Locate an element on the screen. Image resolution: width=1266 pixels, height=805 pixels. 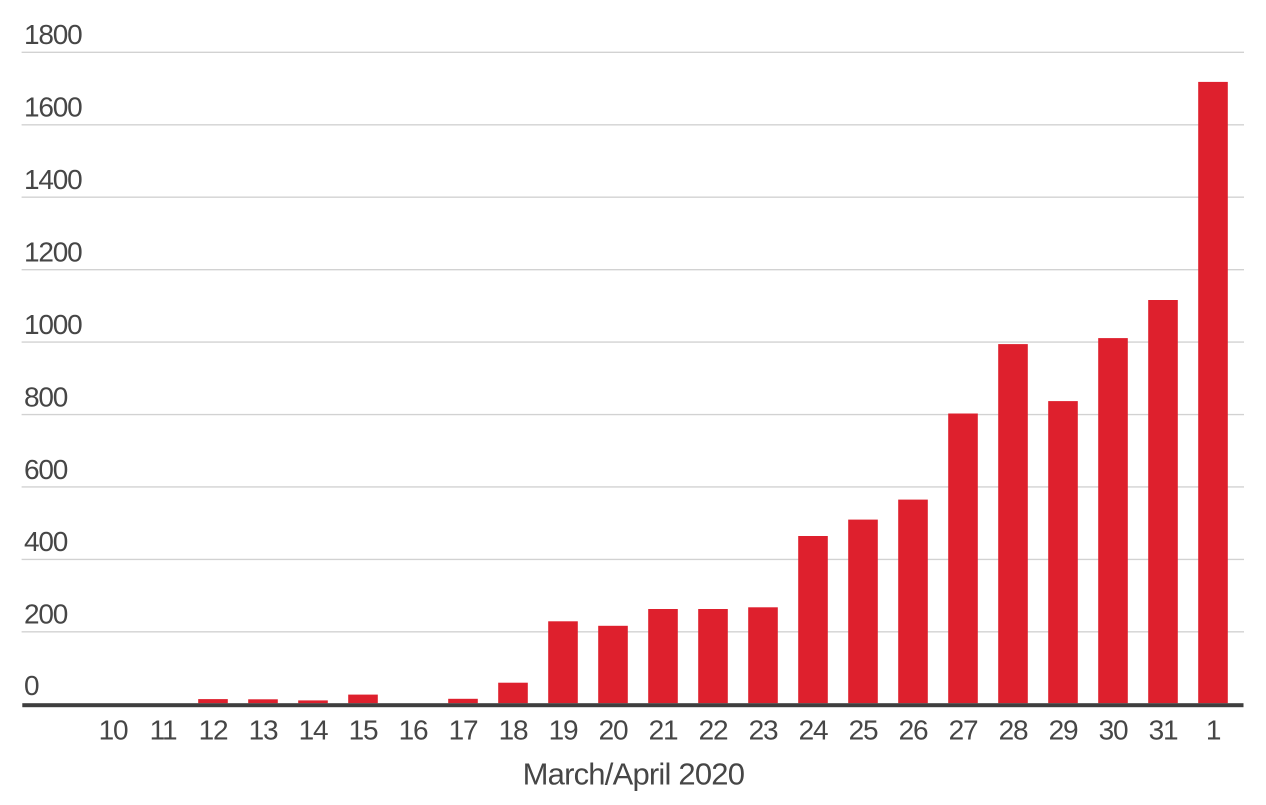
svg-text: 25 is located at coordinates (863, 730).